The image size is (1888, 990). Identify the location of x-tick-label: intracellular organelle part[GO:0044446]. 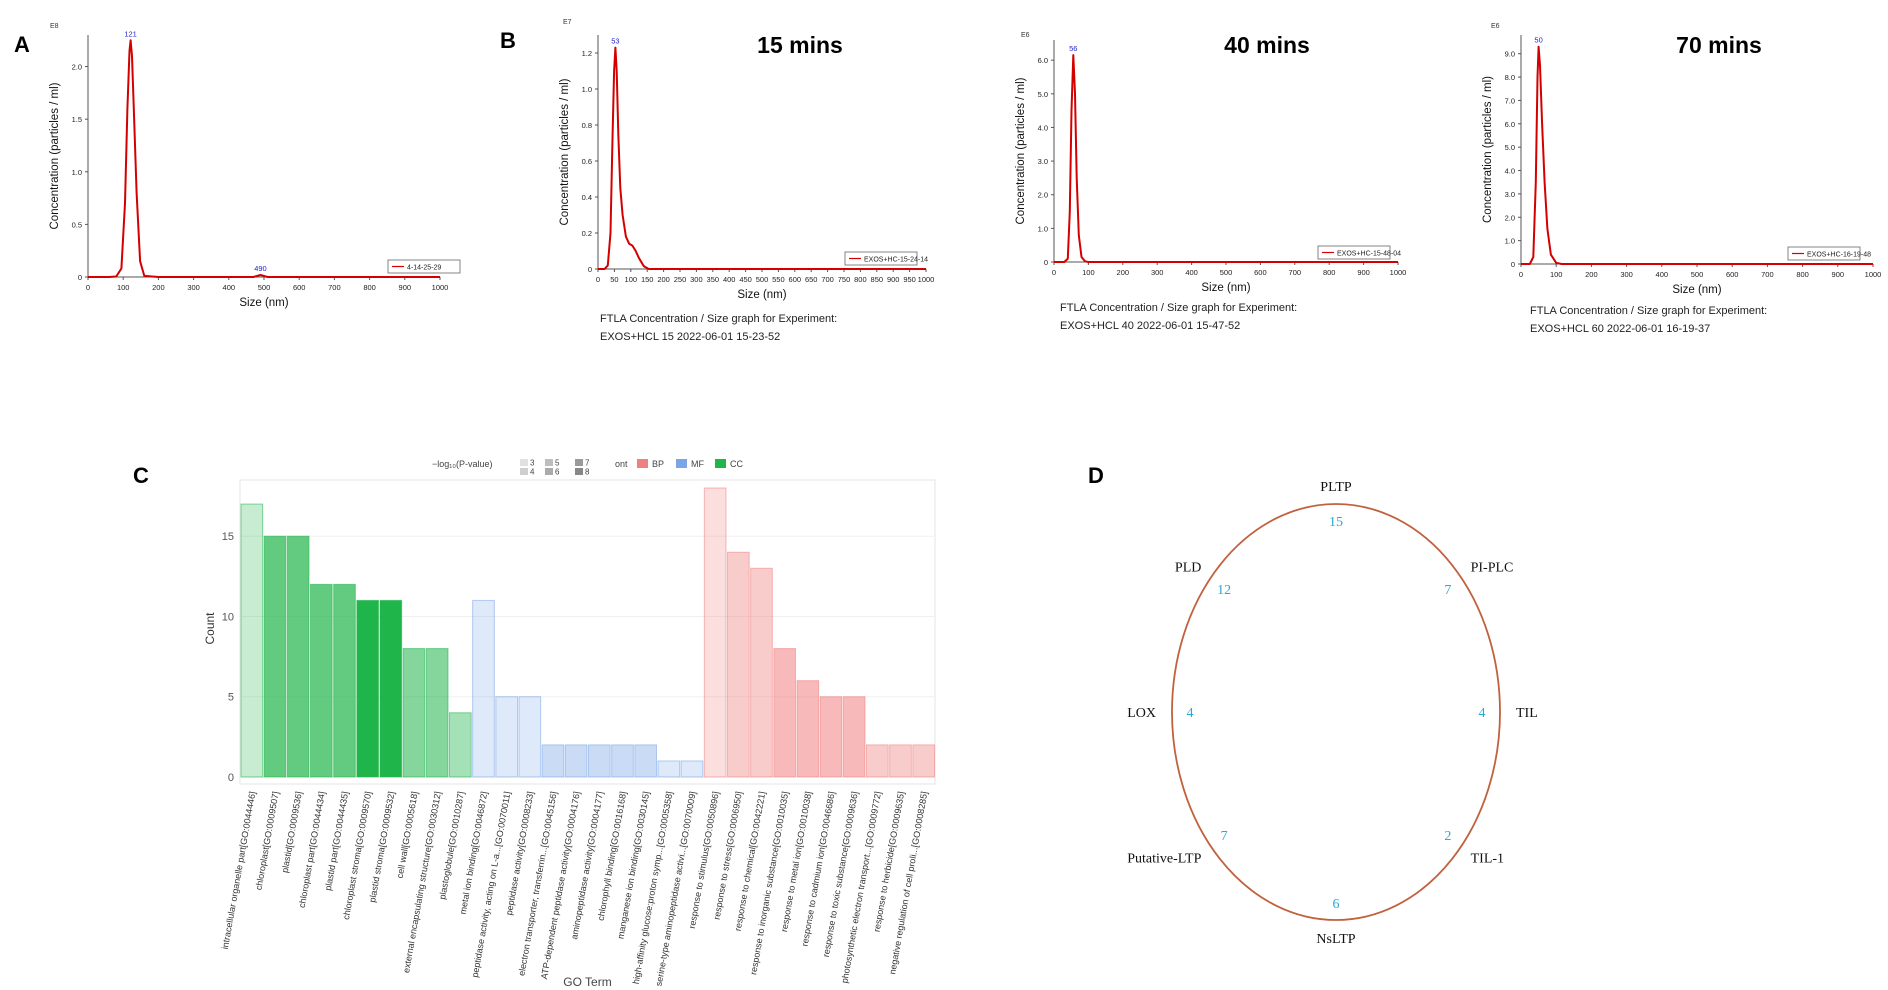
(239, 870).